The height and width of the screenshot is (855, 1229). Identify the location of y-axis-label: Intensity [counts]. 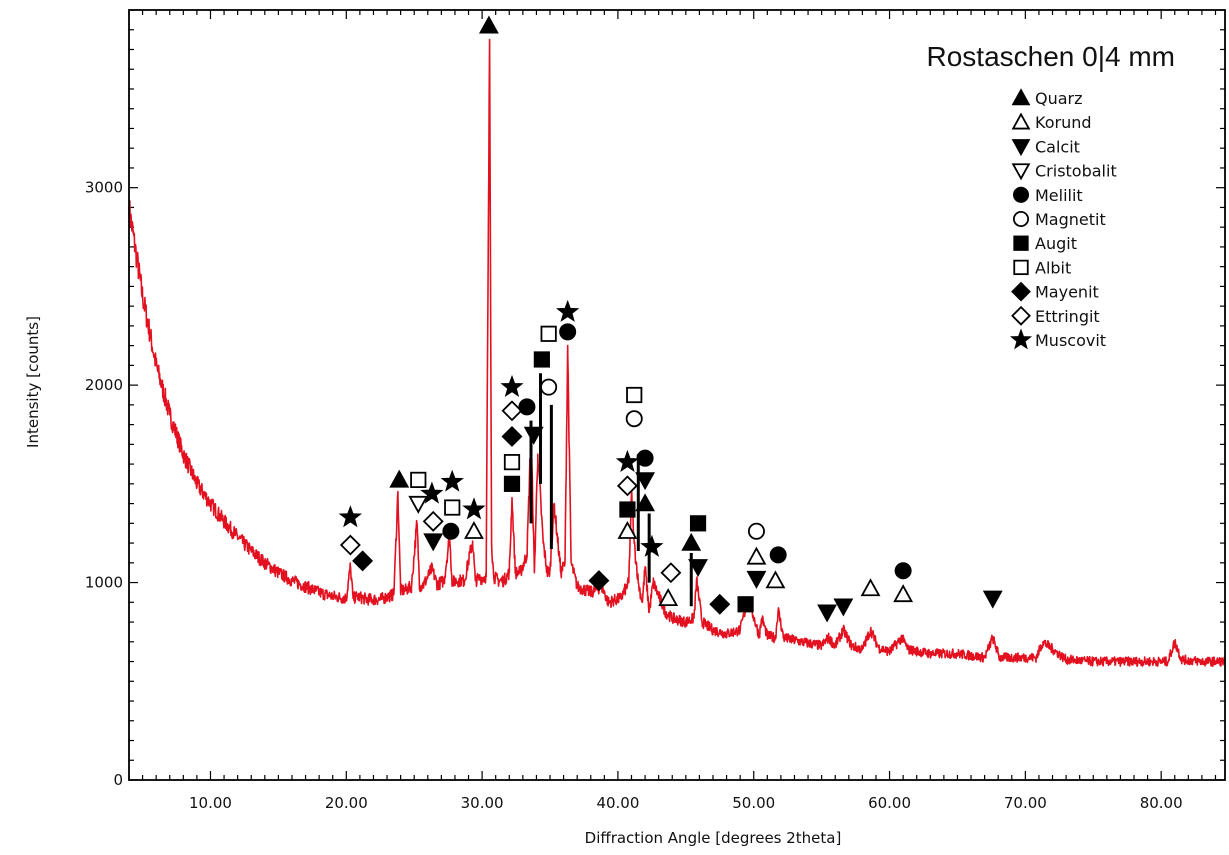
(33, 382).